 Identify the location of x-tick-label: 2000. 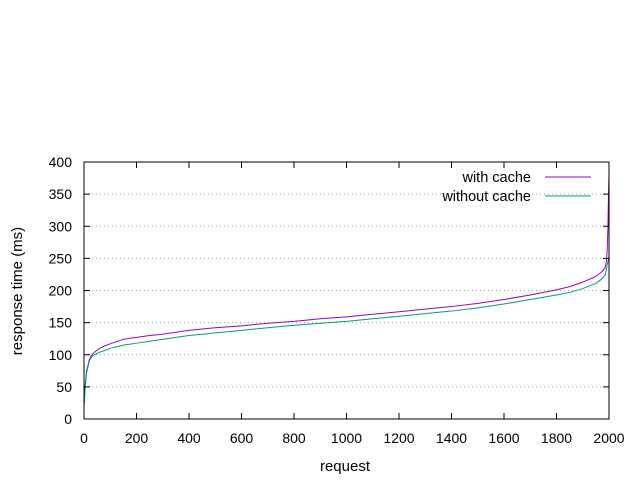
(608, 438).